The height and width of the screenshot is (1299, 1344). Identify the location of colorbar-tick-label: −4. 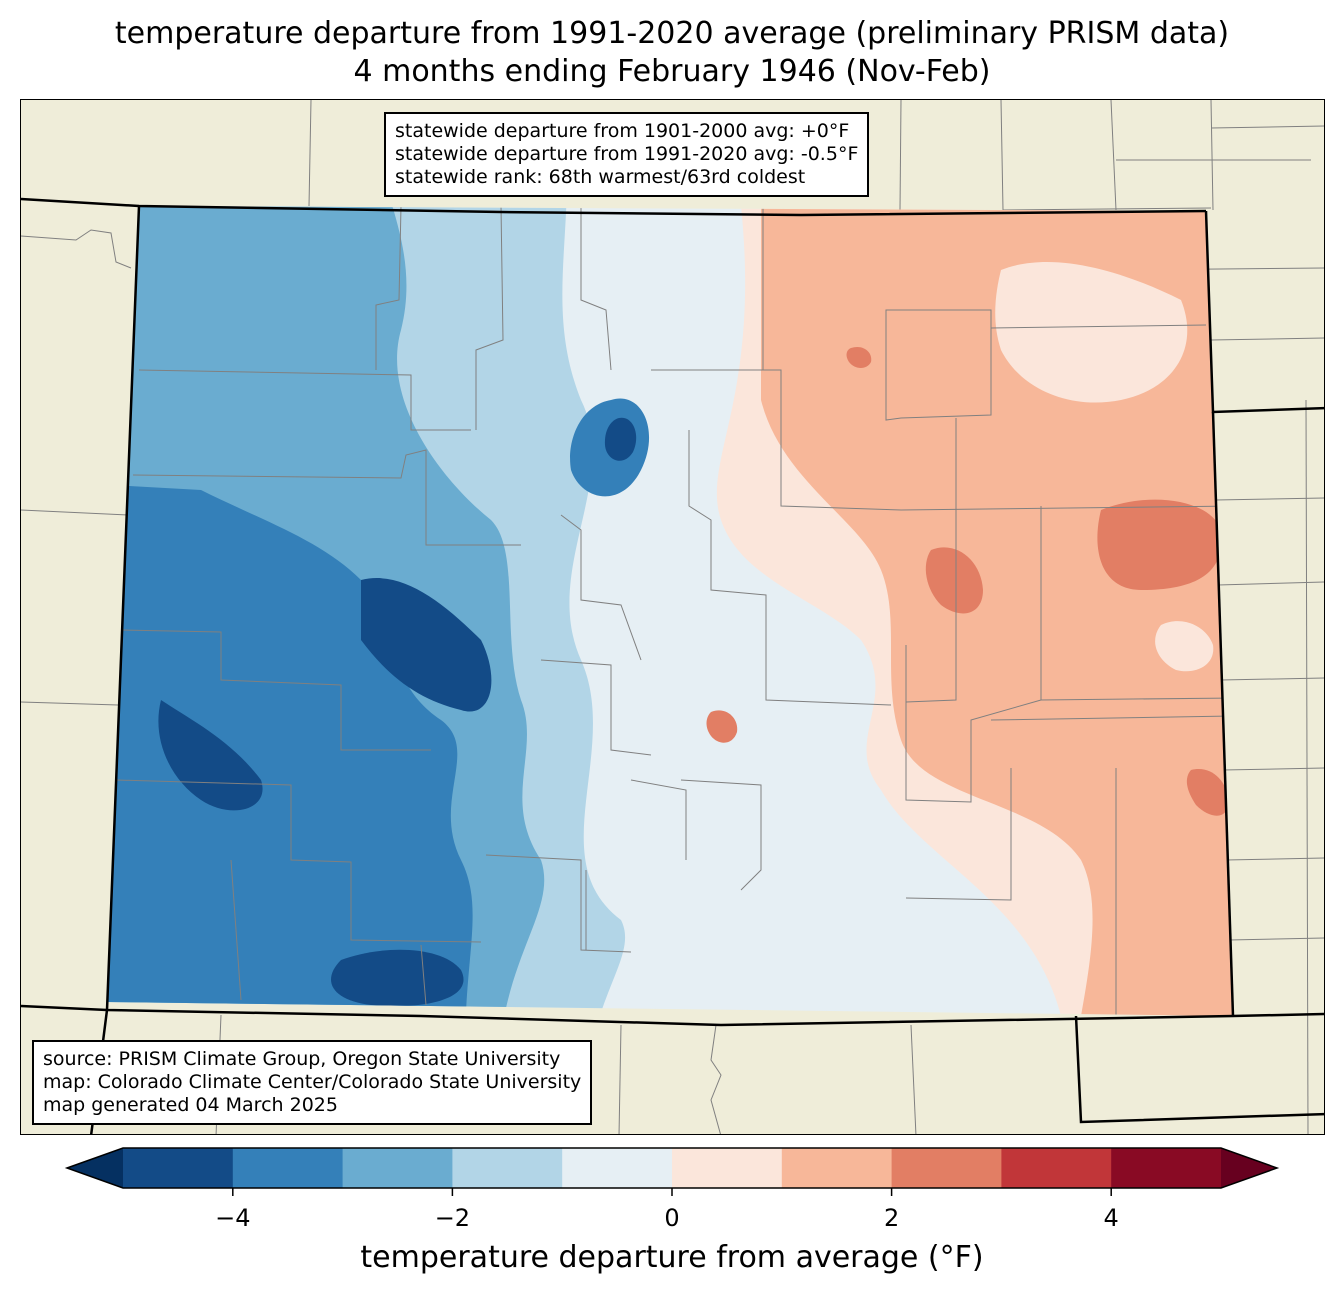
(233, 1218).